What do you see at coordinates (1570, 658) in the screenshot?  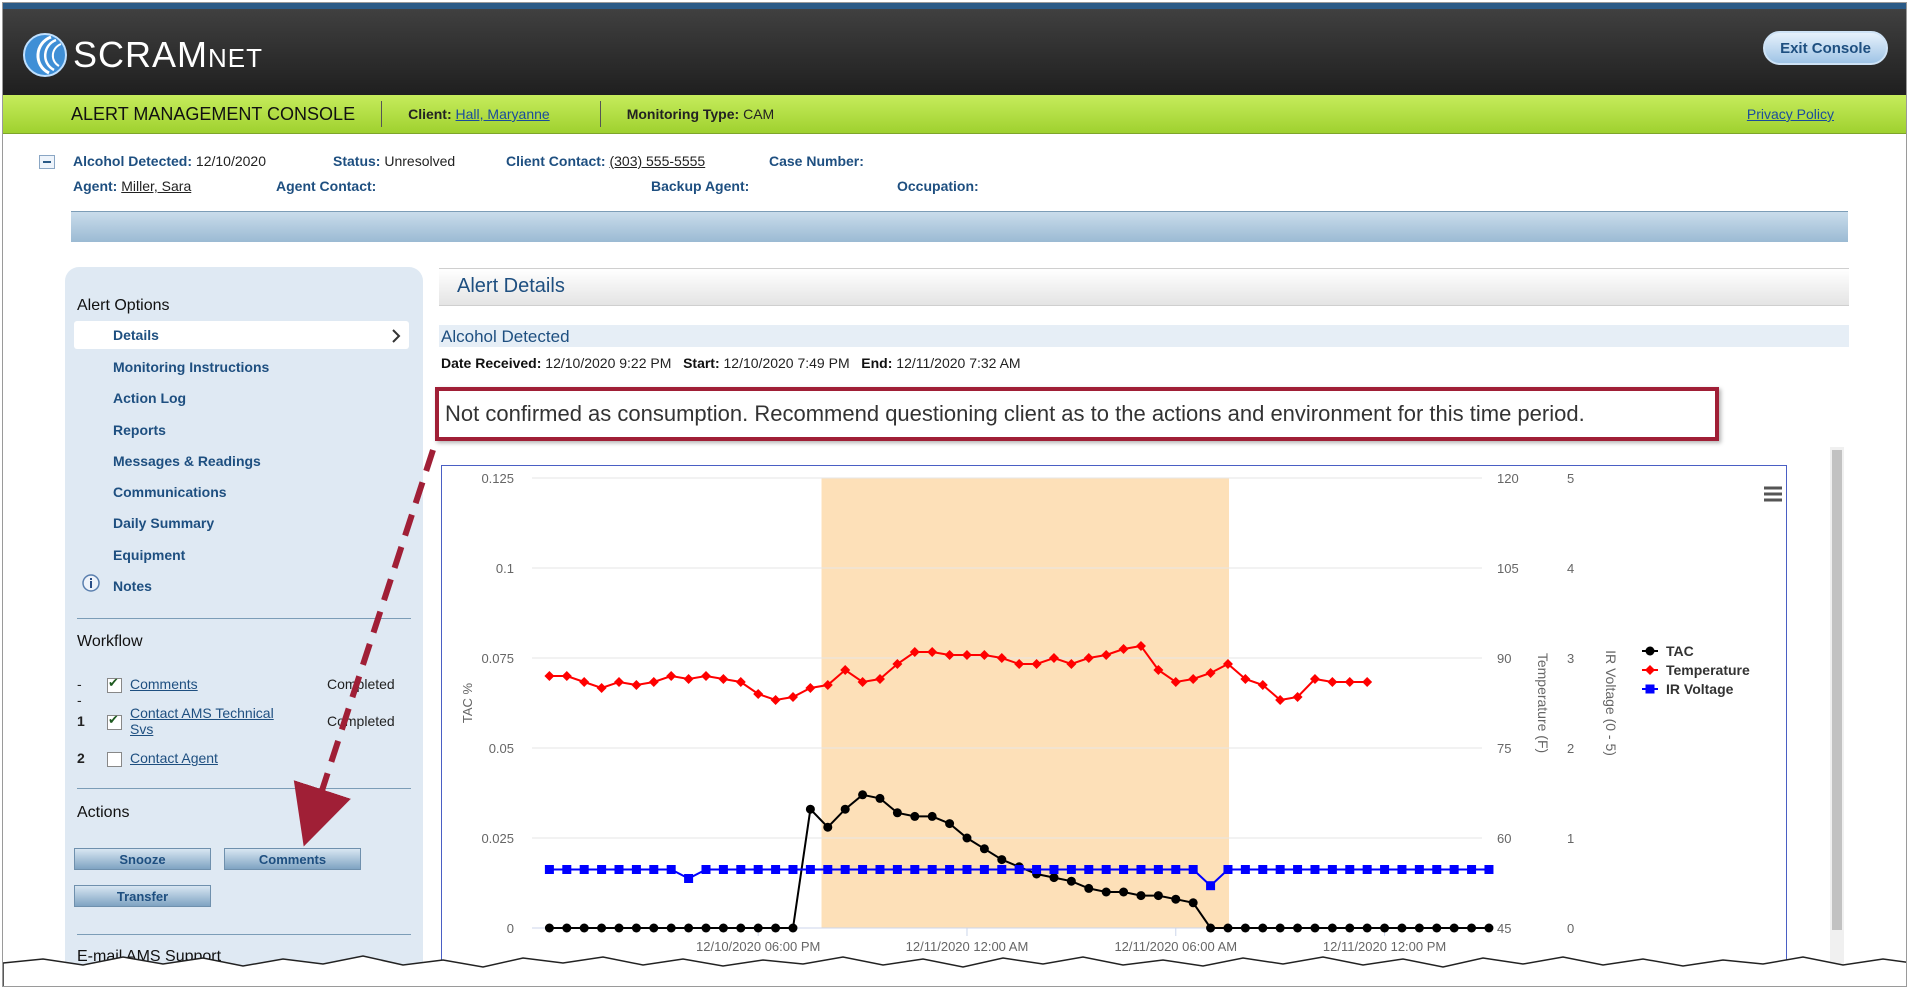 I see `y-tick-label-ir: 3` at bounding box center [1570, 658].